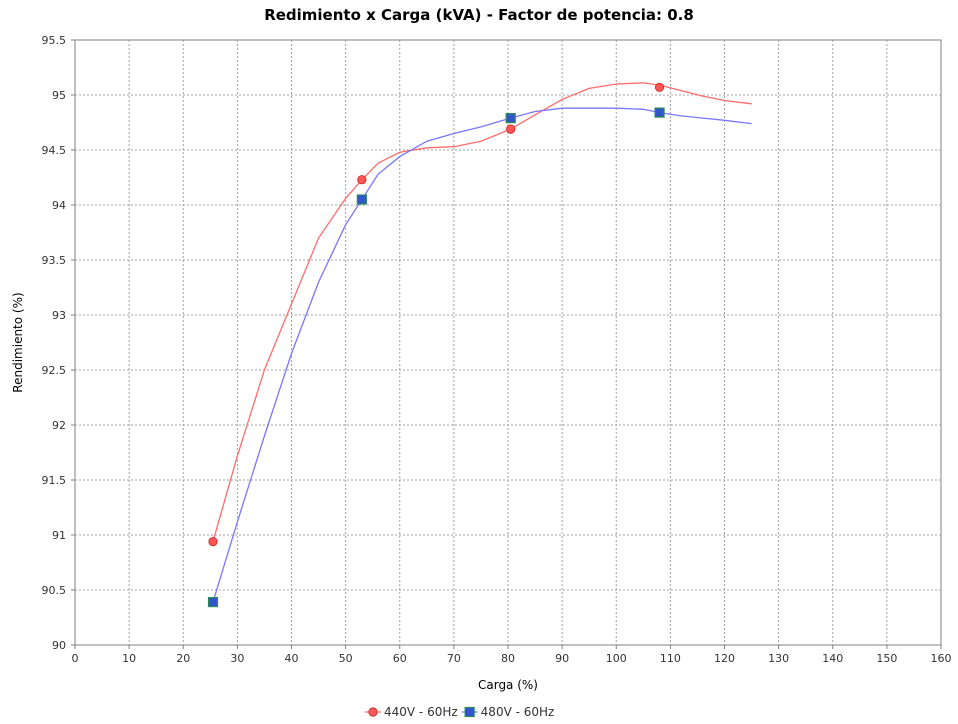  Describe the element at coordinates (518, 712) in the screenshot. I see `legend-label: 480V - 60Hz` at that location.